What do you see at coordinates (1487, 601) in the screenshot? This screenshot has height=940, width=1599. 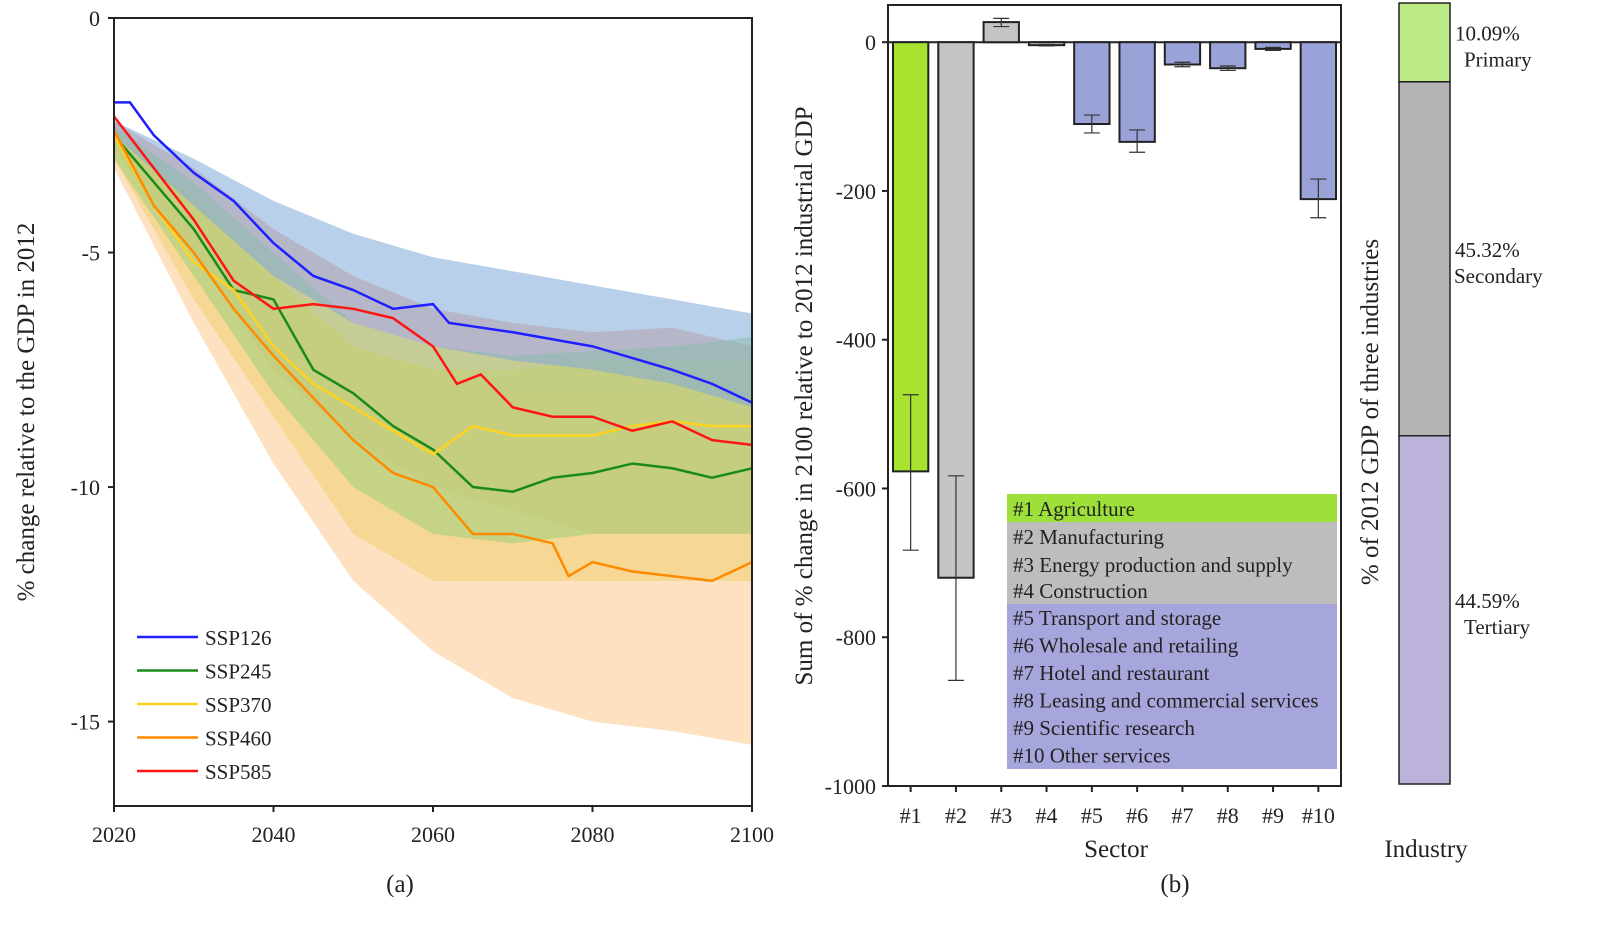 I see `segment-percent-tertiary: 44.59%` at bounding box center [1487, 601].